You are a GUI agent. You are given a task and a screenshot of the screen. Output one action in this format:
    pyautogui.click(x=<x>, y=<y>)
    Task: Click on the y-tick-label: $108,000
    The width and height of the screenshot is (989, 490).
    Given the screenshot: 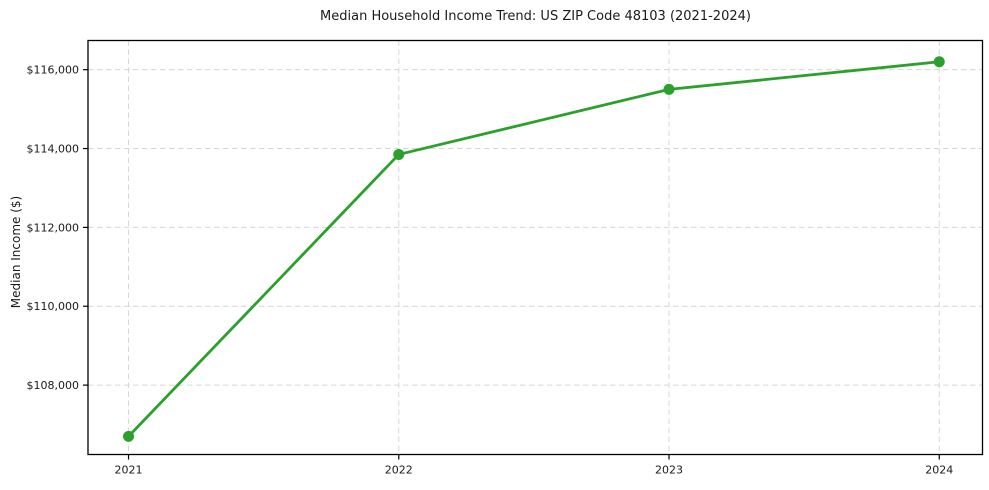 What is the action you would take?
    pyautogui.click(x=53, y=385)
    